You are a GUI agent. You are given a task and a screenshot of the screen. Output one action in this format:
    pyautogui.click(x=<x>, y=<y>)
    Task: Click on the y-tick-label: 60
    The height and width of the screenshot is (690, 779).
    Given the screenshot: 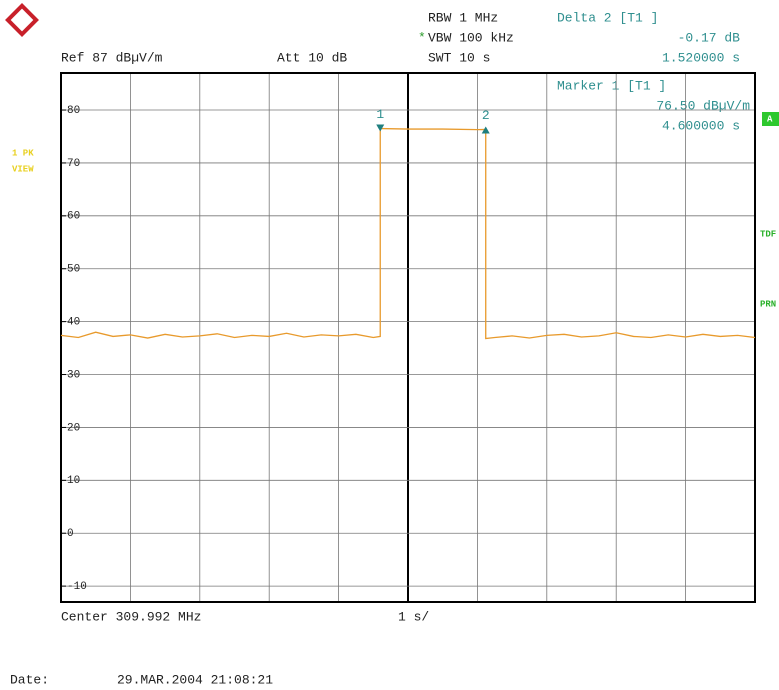 What is the action you would take?
    pyautogui.click(x=73, y=217)
    